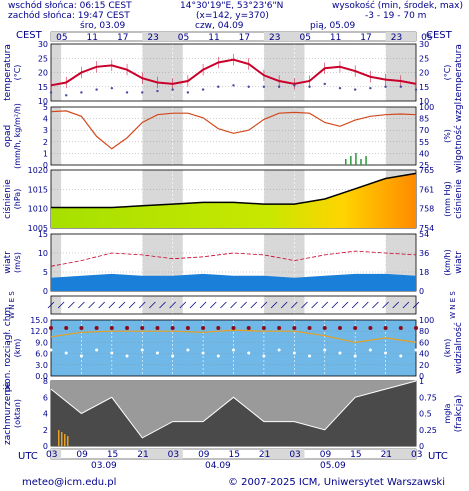  I want to click on right-title-wind: wiatr, so click(459, 262).